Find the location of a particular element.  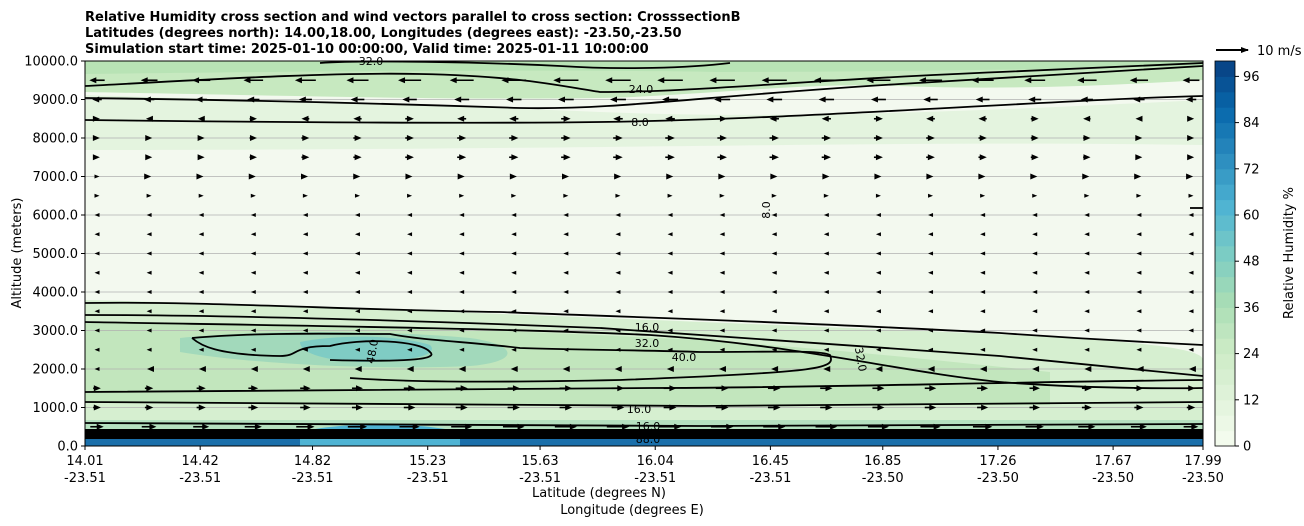

y-tick-label: 10000.0 is located at coordinates (51, 62).